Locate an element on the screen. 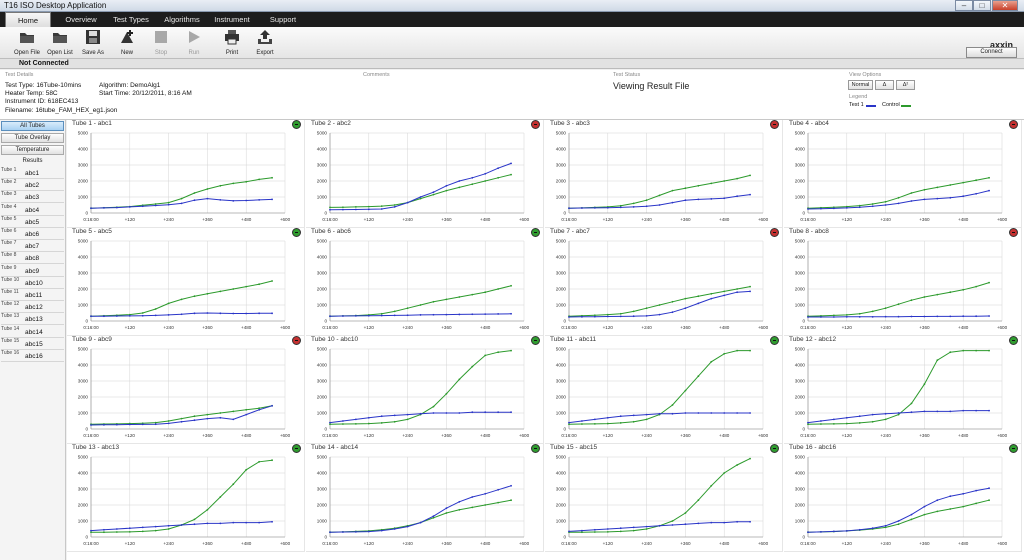  x-tick-label: +600 is located at coordinates (1002, 543).